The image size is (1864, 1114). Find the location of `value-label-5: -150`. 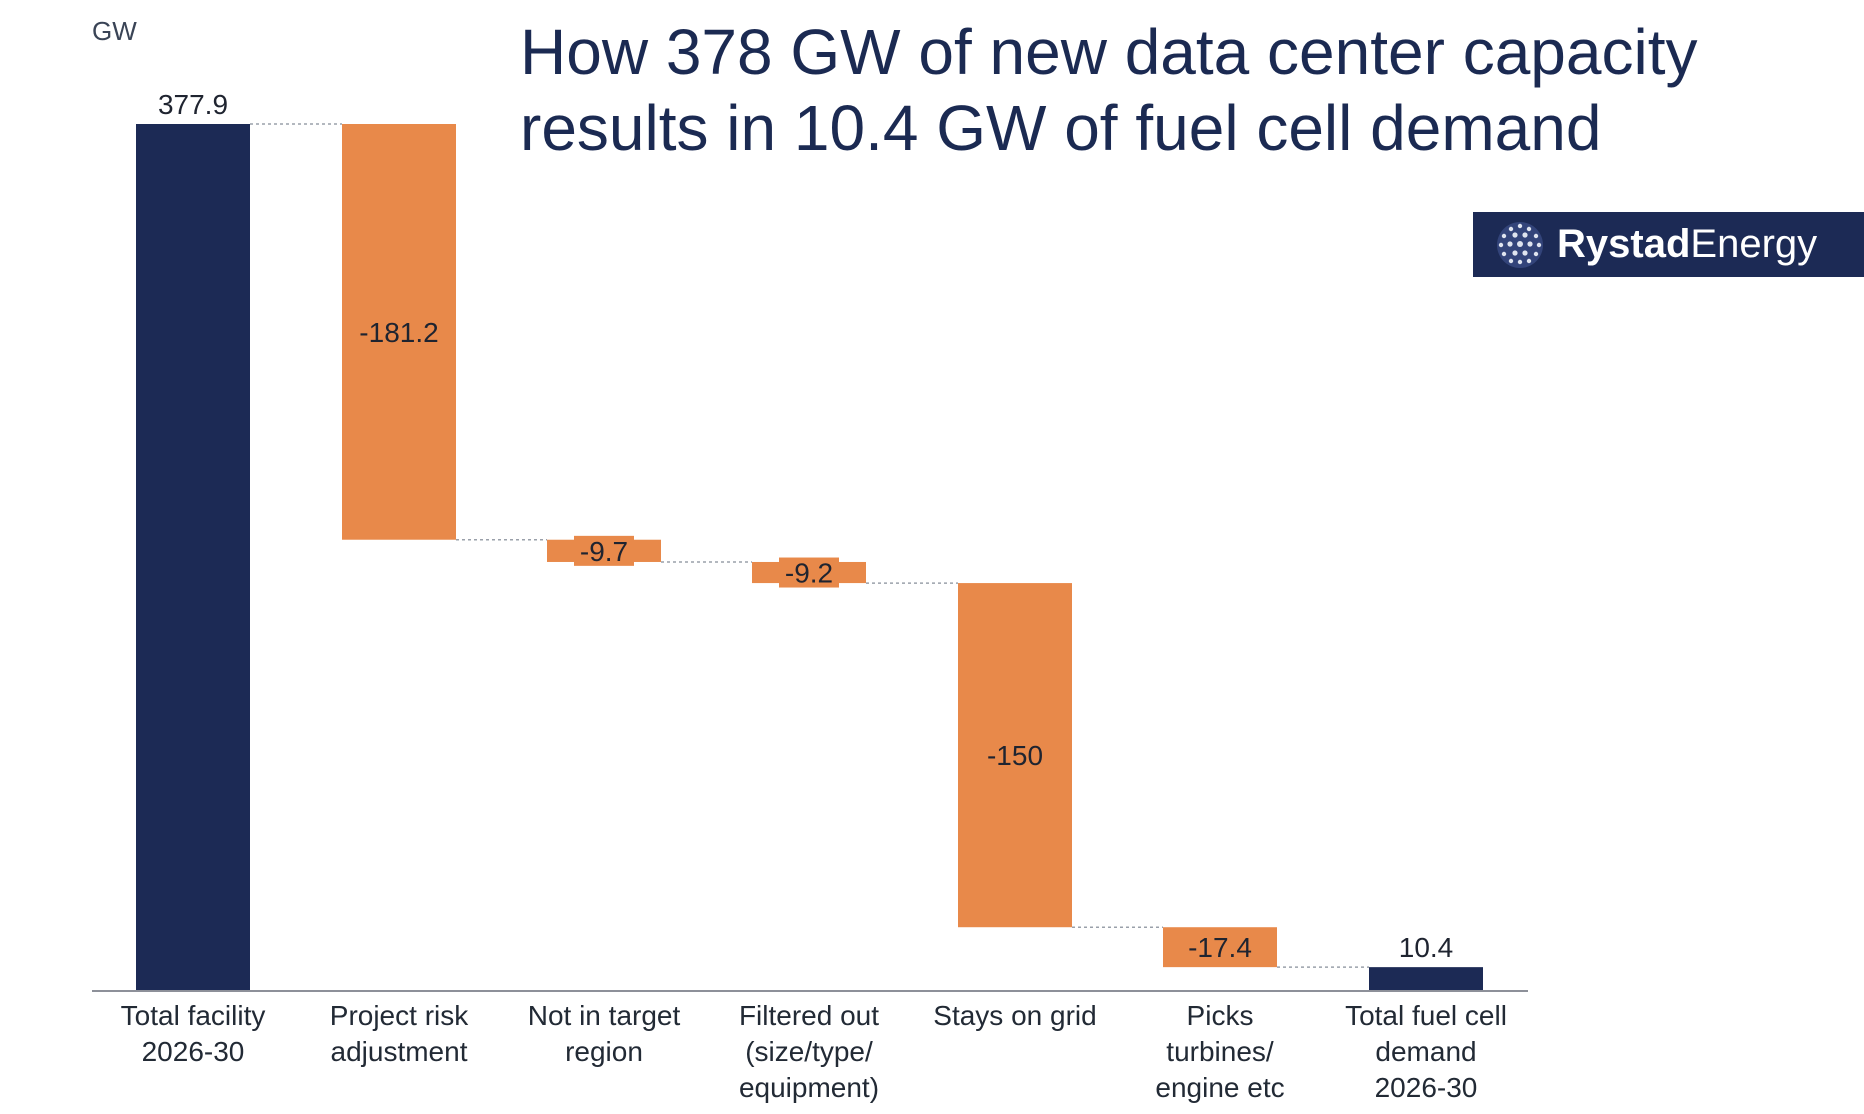

value-label-5: -150 is located at coordinates (1015, 755).